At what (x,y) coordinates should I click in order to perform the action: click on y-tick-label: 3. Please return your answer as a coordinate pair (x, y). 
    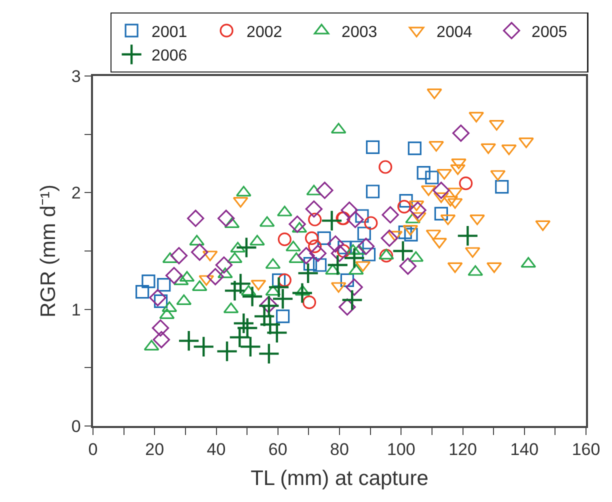
    Looking at the image, I should click on (76, 76).